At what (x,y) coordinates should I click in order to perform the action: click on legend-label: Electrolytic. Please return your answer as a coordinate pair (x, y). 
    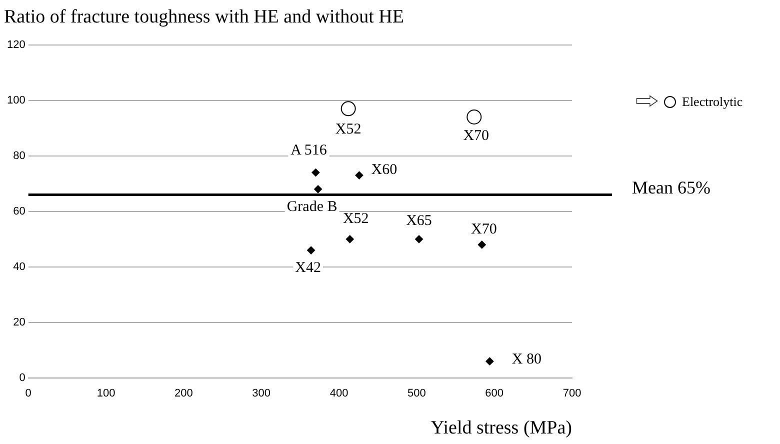
    Looking at the image, I should click on (712, 102).